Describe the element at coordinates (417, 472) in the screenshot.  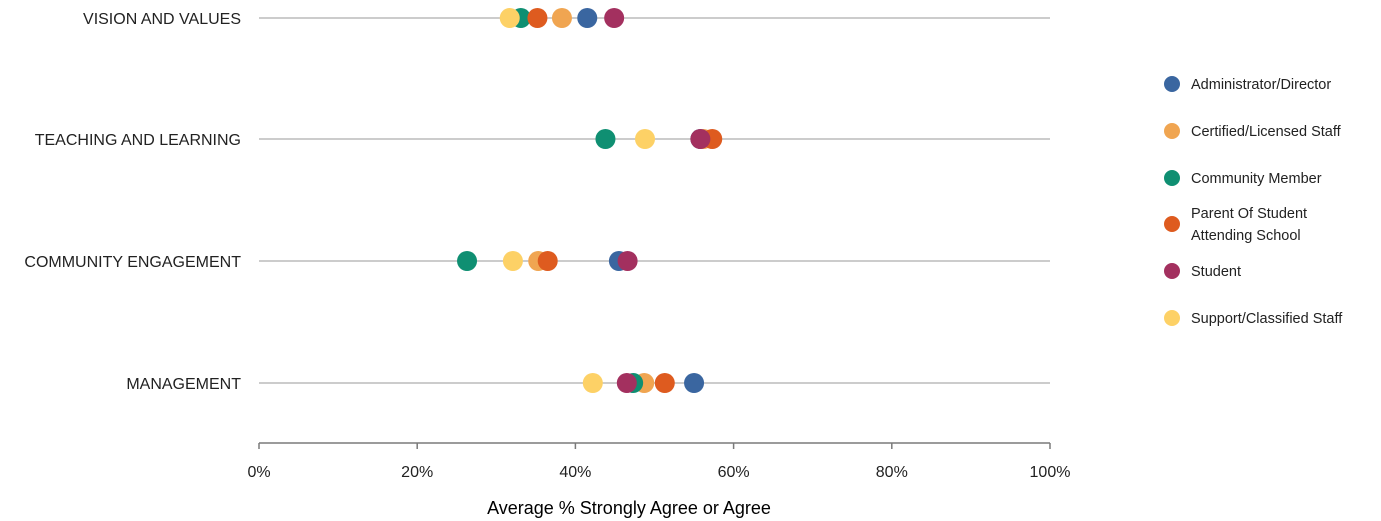
I see `x-tick-label: 20%` at that location.